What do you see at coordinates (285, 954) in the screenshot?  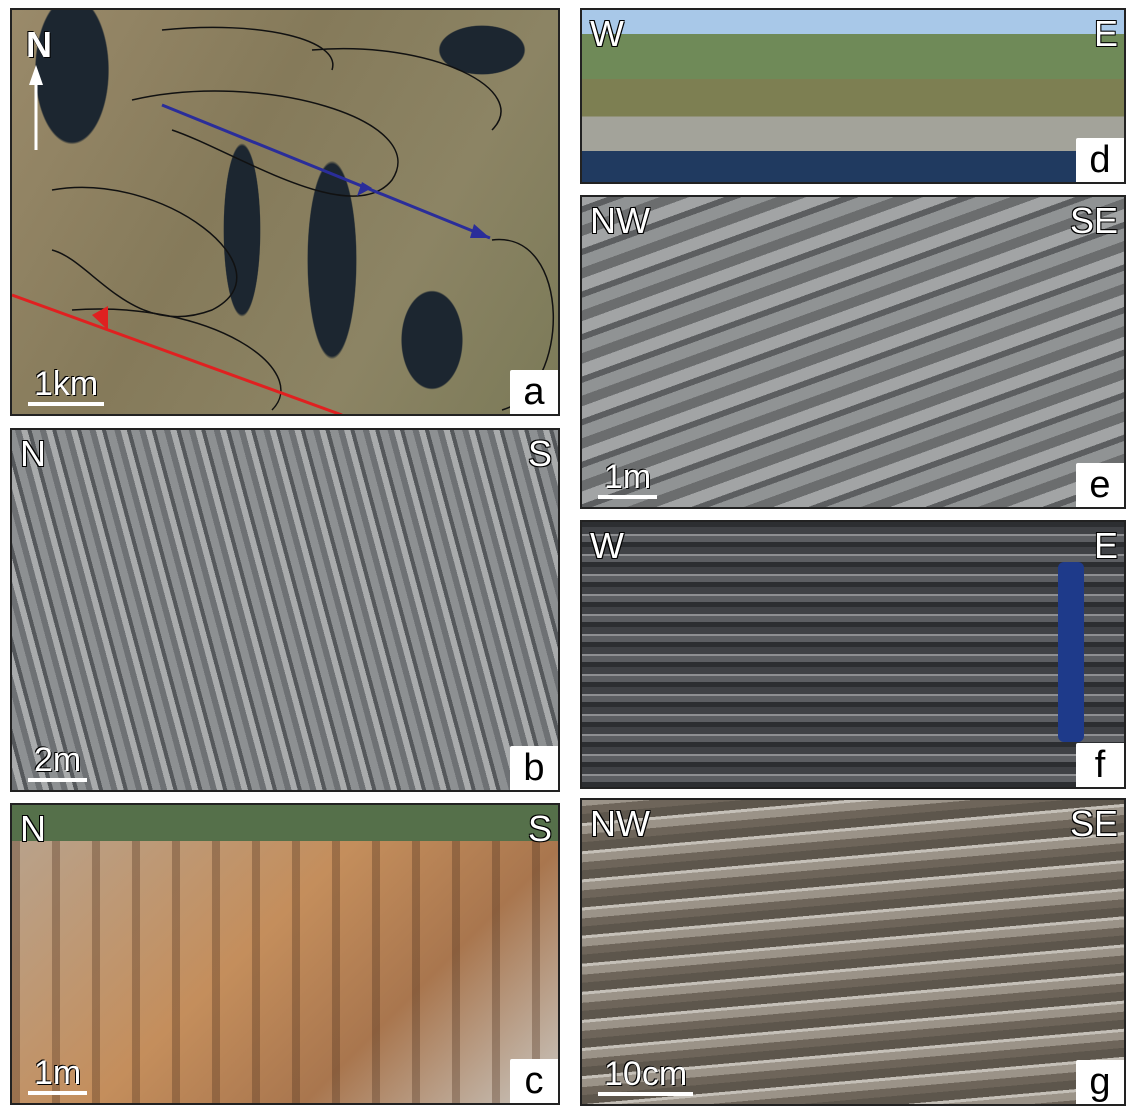 I see `photo-panel: N S 1m c` at bounding box center [285, 954].